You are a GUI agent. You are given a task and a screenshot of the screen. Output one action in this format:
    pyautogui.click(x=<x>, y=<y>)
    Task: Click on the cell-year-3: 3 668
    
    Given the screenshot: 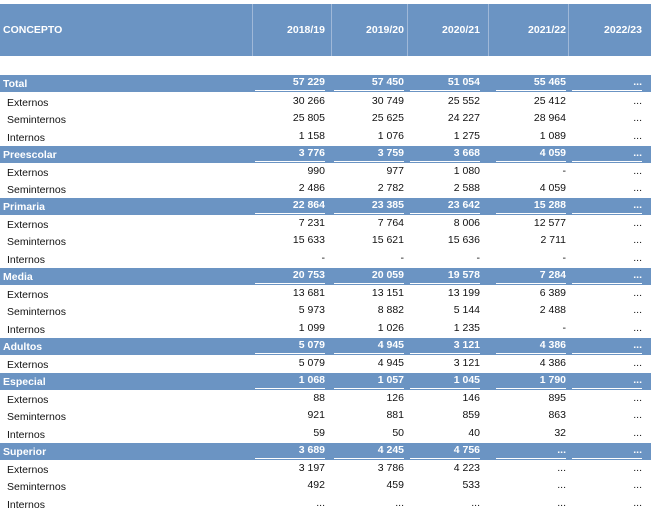 What is the action you would take?
    pyautogui.click(x=445, y=154)
    